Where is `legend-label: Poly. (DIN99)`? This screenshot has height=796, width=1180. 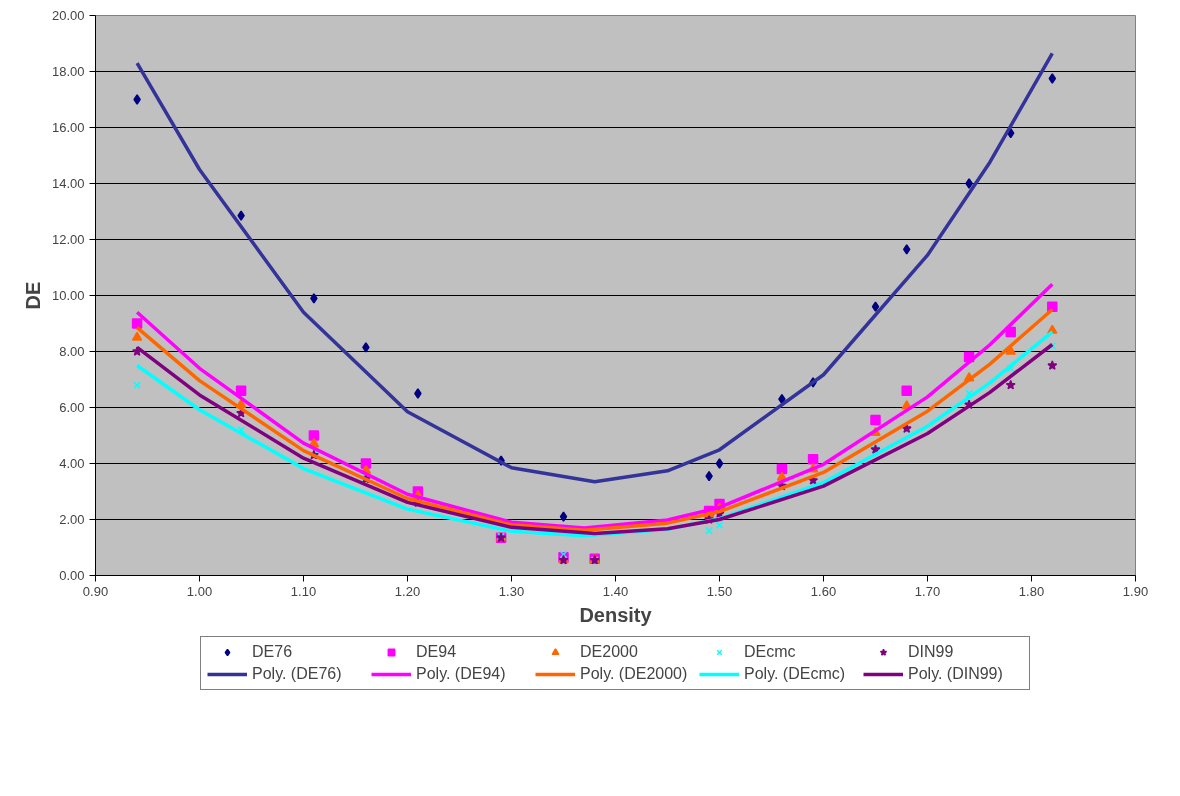 legend-label: Poly. (DIN99) is located at coordinates (956, 674).